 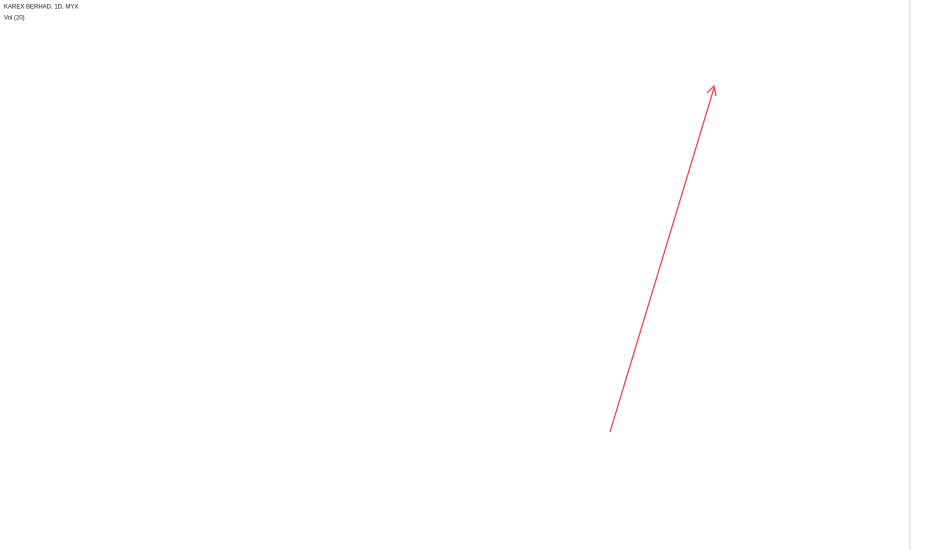 I want to click on price-axis-bg, so click(x=921, y=275).